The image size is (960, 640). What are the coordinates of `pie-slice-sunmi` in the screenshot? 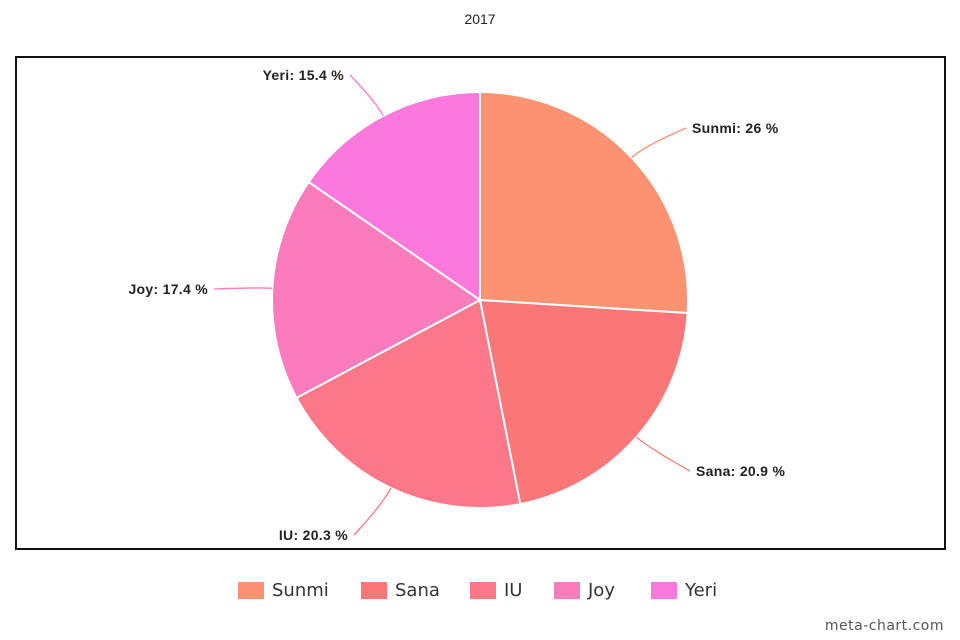 It's located at (584, 202).